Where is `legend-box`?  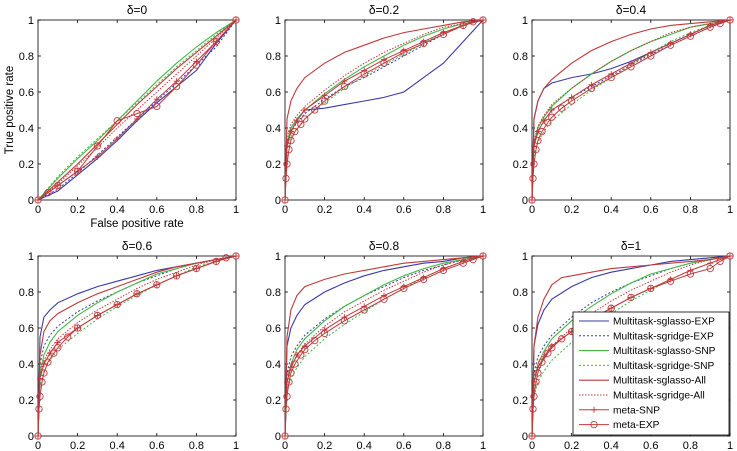 legend-box is located at coordinates (651, 373).